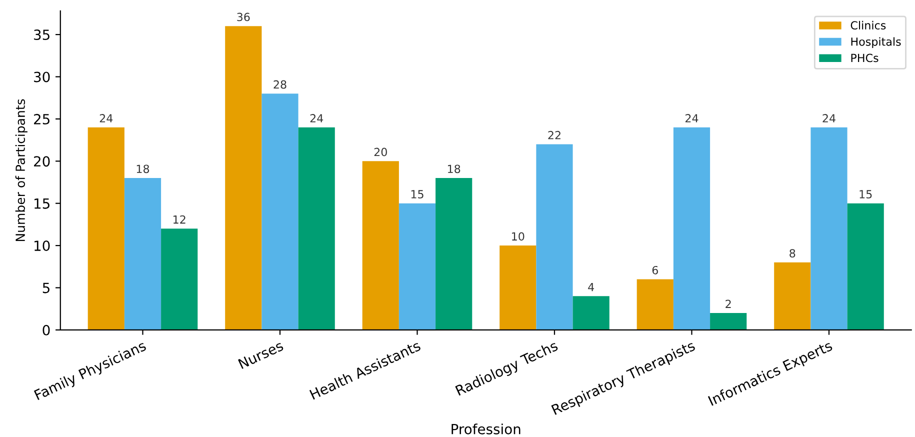 The width and height of the screenshot is (915, 437). I want to click on legend-label: Hospitals, so click(876, 42).